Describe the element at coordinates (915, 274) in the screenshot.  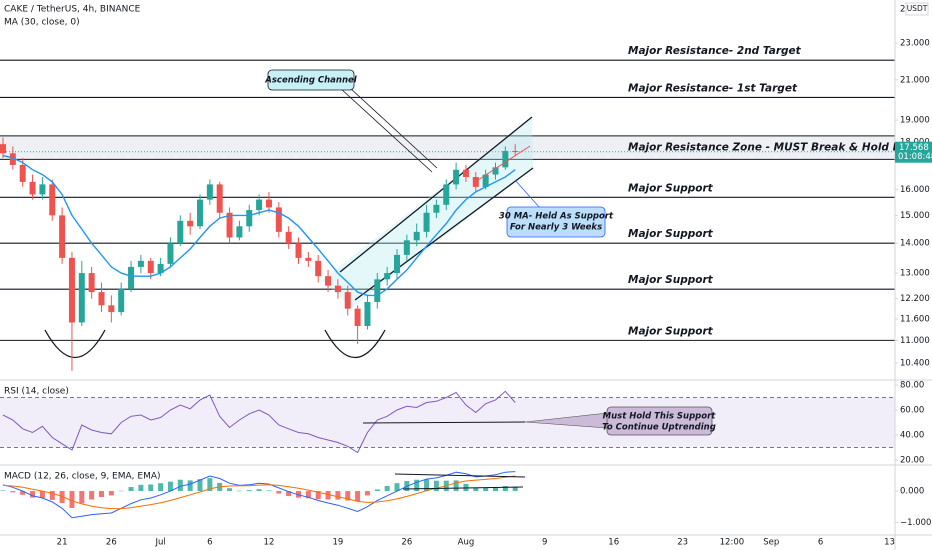
I see `y-tick-label: 13.000` at that location.